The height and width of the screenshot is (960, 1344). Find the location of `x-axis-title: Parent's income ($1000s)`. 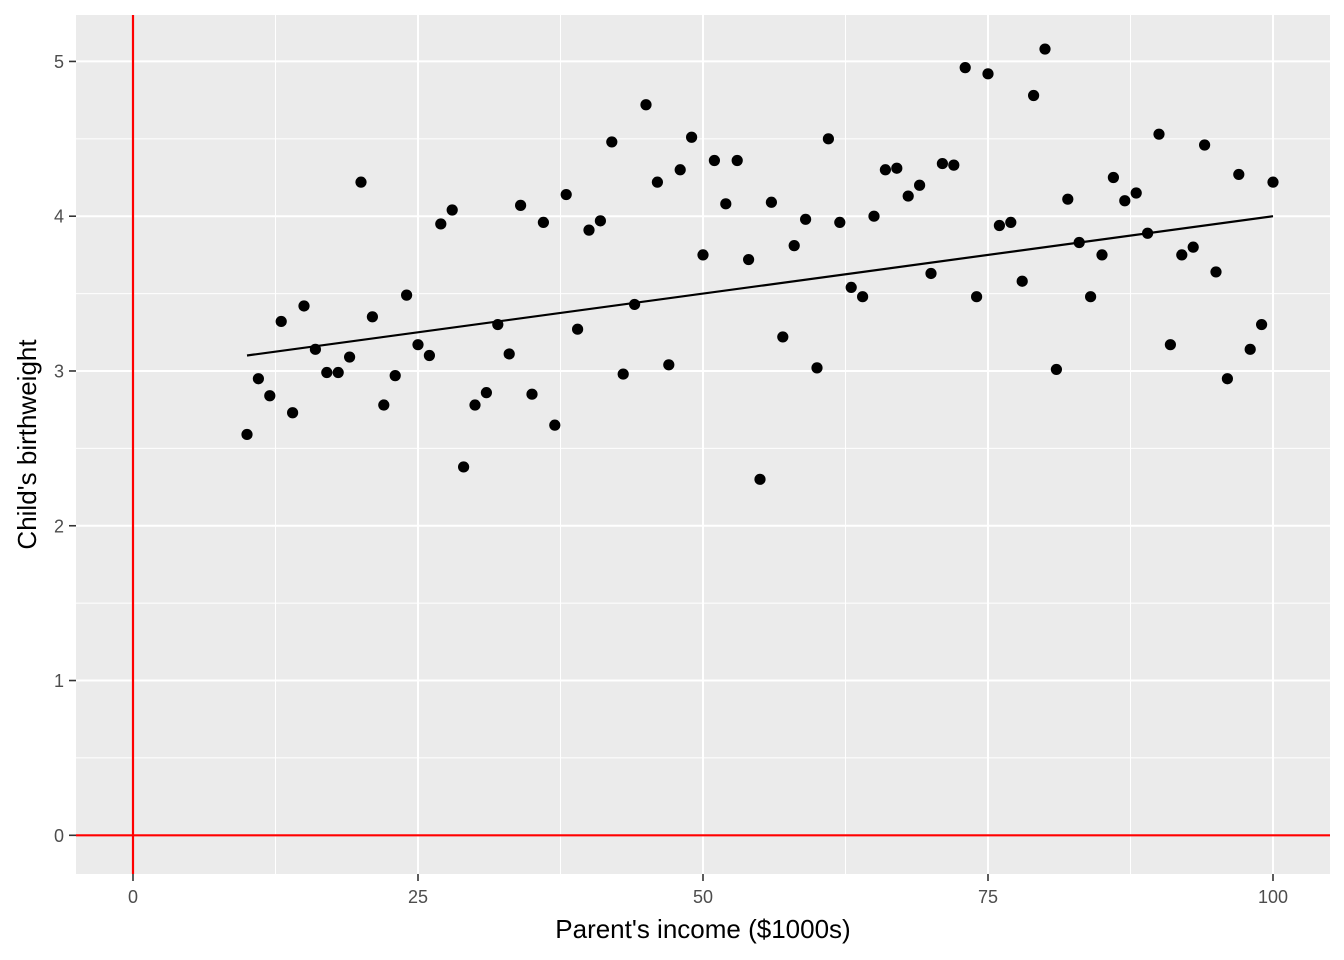

x-axis-title: Parent's income ($1000s) is located at coordinates (702, 929).